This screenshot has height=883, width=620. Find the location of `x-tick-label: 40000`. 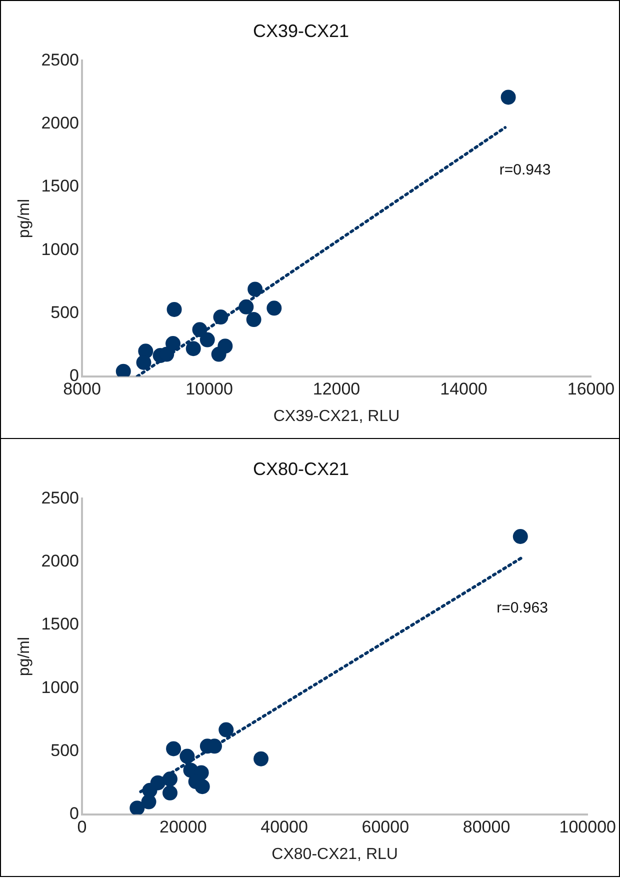

x-tick-label: 40000 is located at coordinates (284, 826).